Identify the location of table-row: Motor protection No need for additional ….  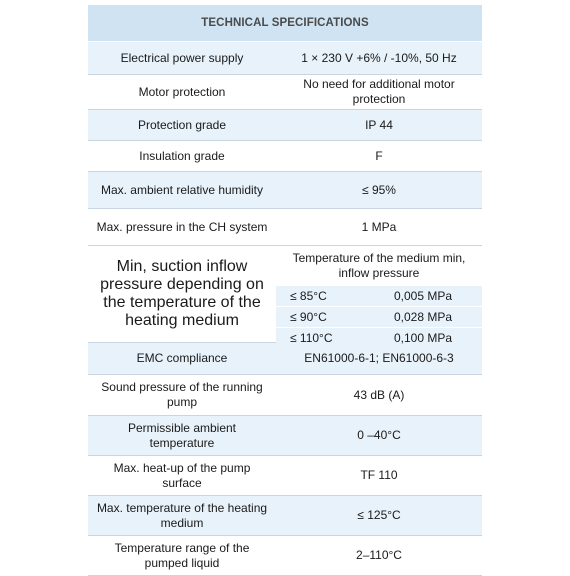
(285, 92).